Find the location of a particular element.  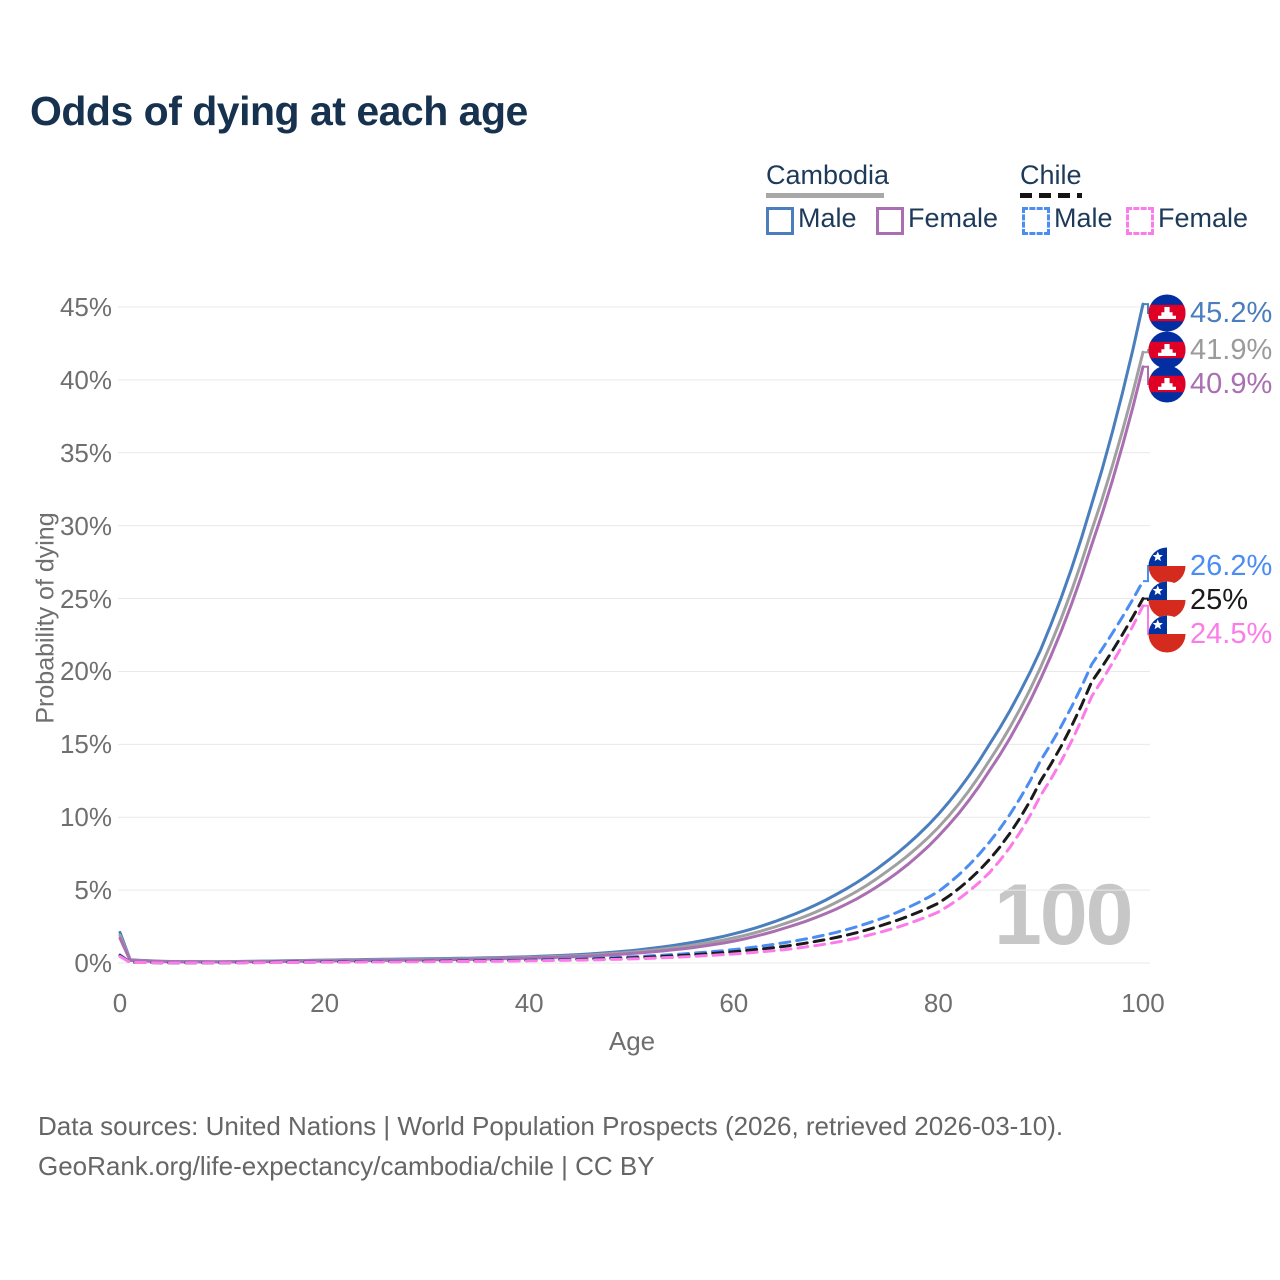

x-tick-label: 0 is located at coordinates (120, 1003).